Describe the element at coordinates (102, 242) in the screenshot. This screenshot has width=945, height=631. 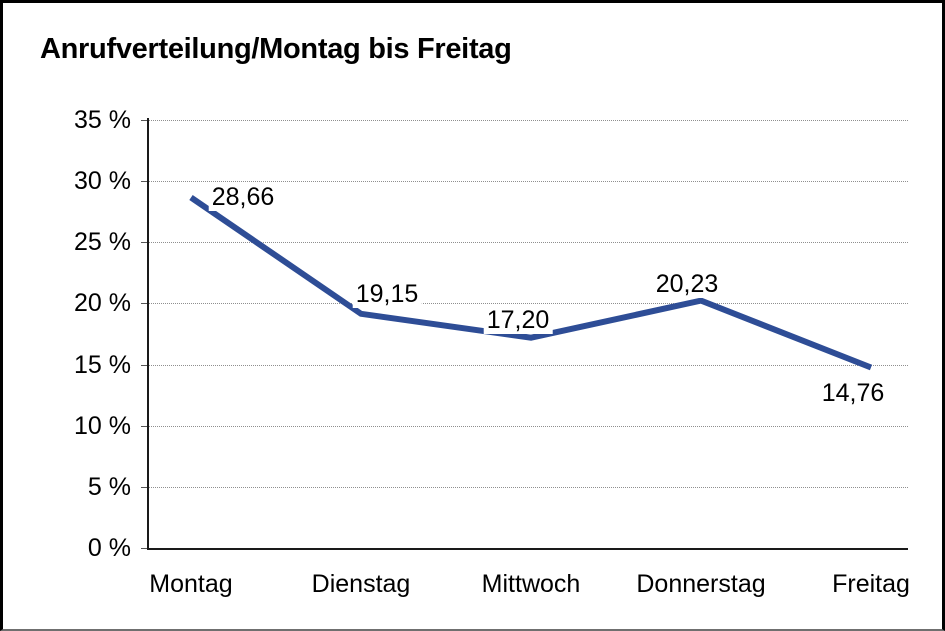
I see `y-axis-tick-label: 25 %` at that location.